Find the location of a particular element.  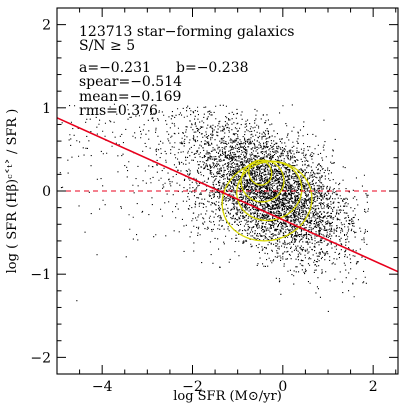

y-tick-label: 0 is located at coordinates (46, 192).